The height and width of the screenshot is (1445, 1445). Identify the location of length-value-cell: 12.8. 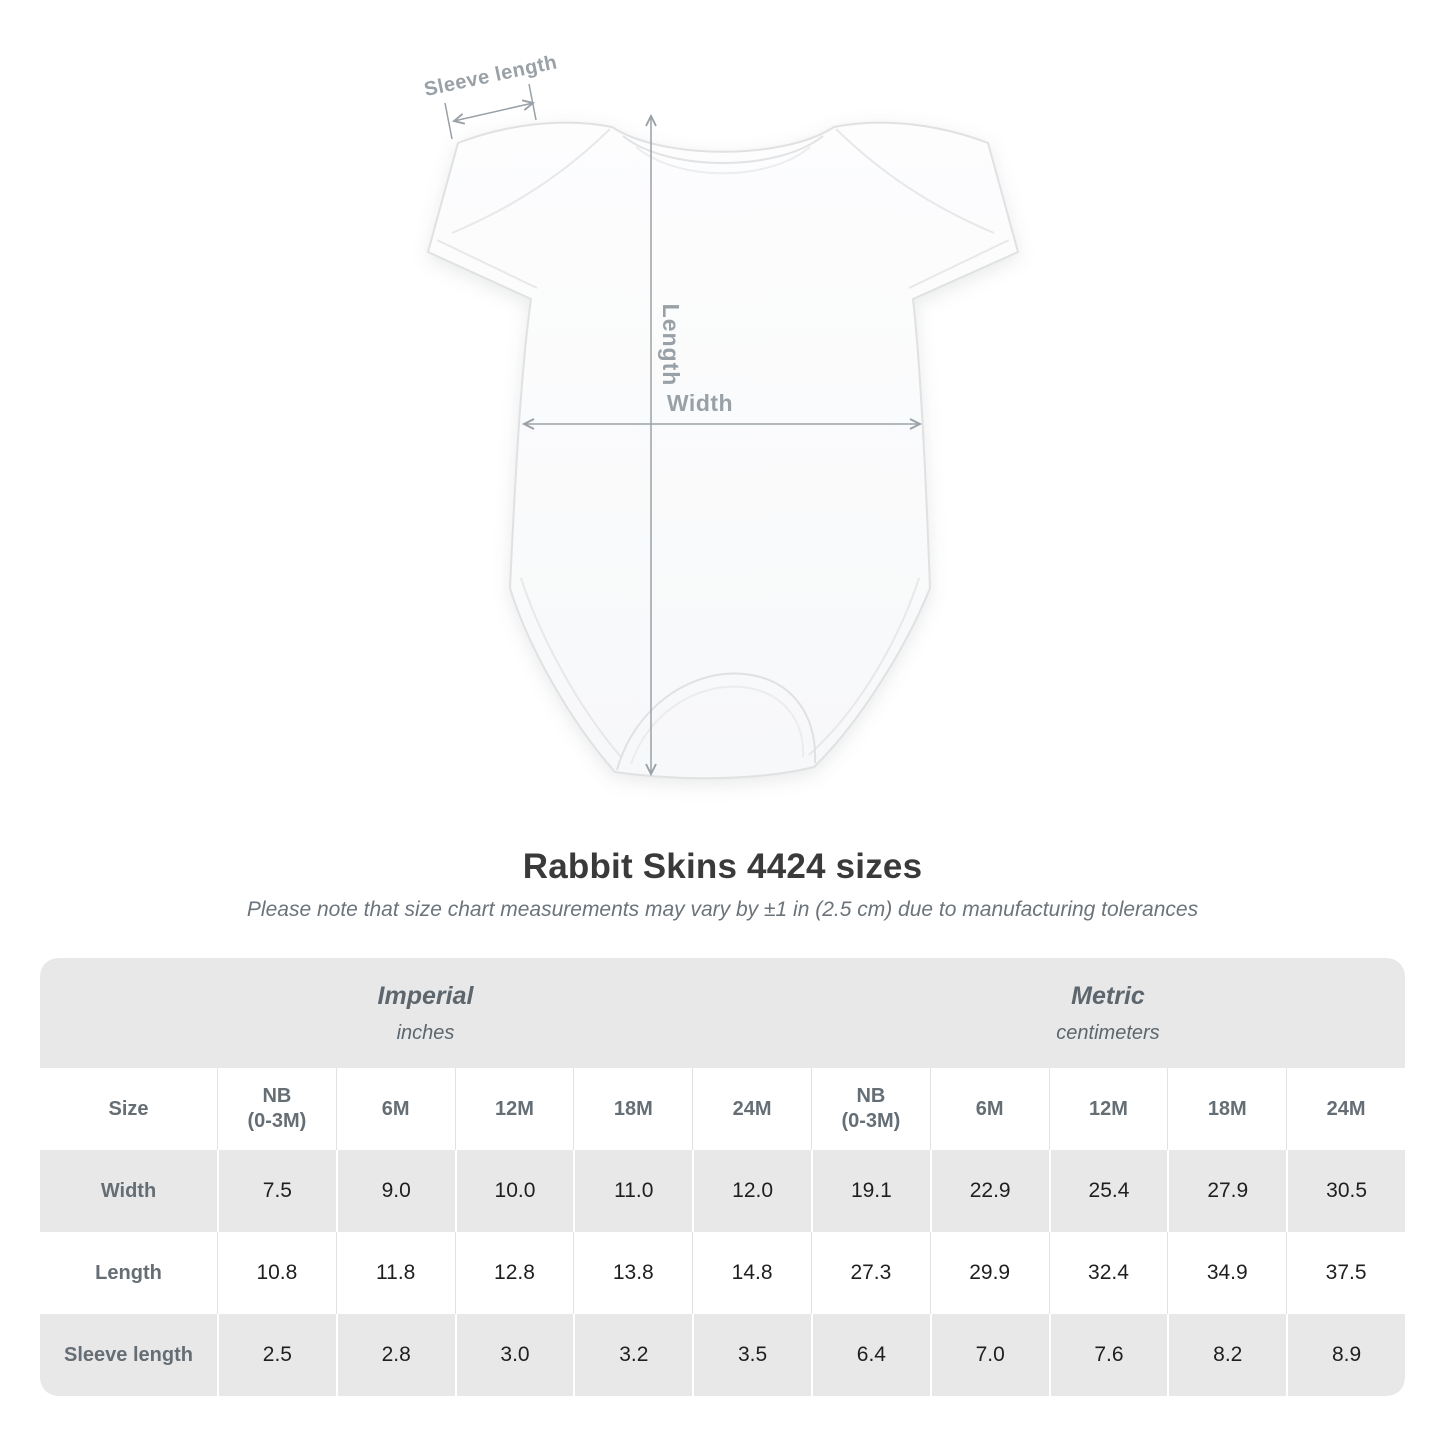
(514, 1273).